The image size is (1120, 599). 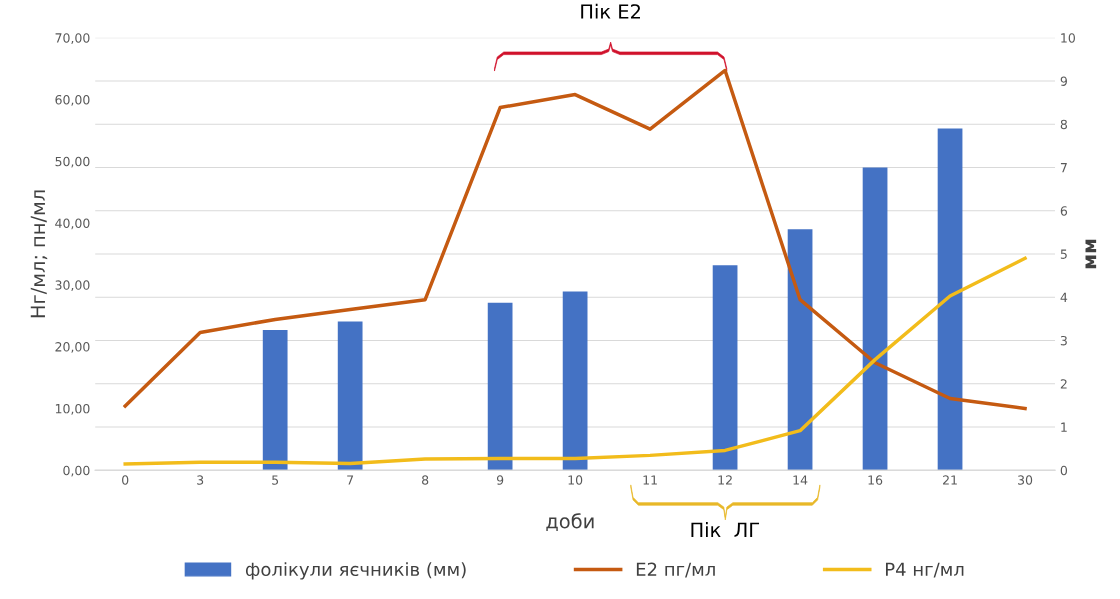 I want to click on y2-tick-label: 8, so click(x=1063, y=124).